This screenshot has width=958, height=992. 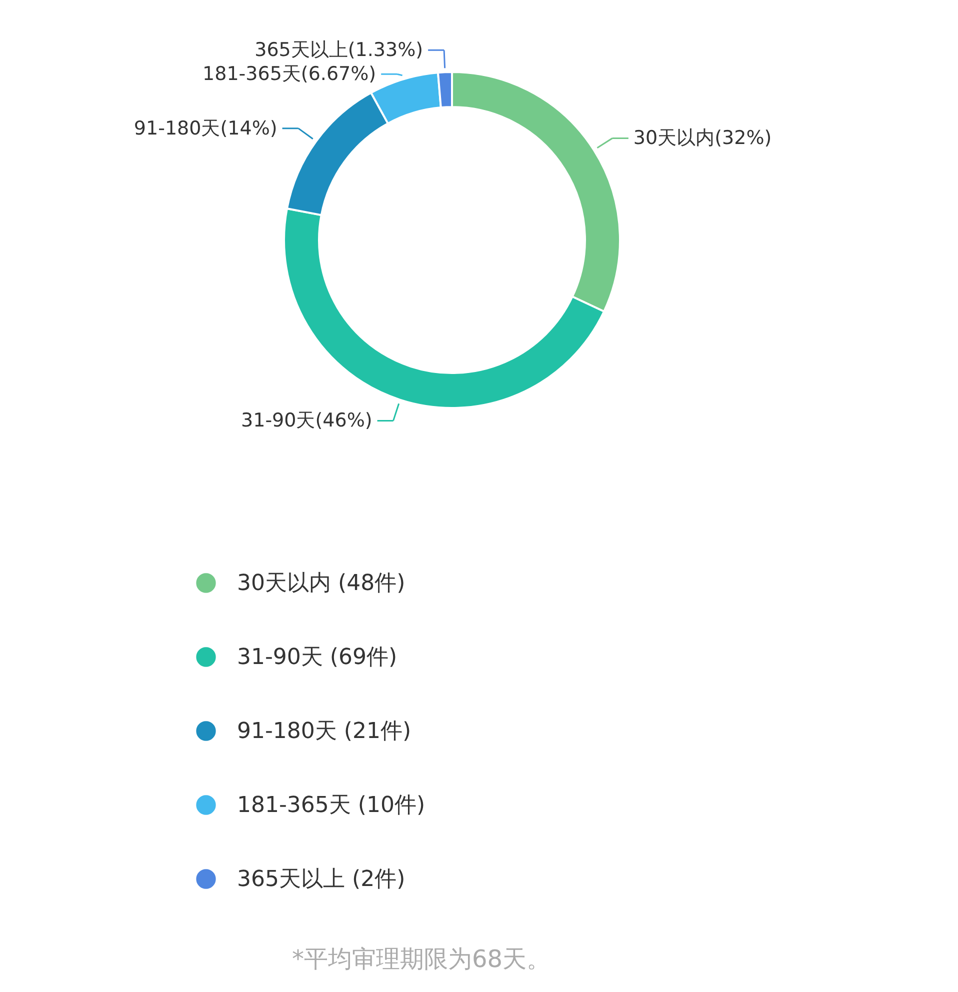 What do you see at coordinates (339, 50) in the screenshot?
I see `data-label: 365天以上(1.33%)` at bounding box center [339, 50].